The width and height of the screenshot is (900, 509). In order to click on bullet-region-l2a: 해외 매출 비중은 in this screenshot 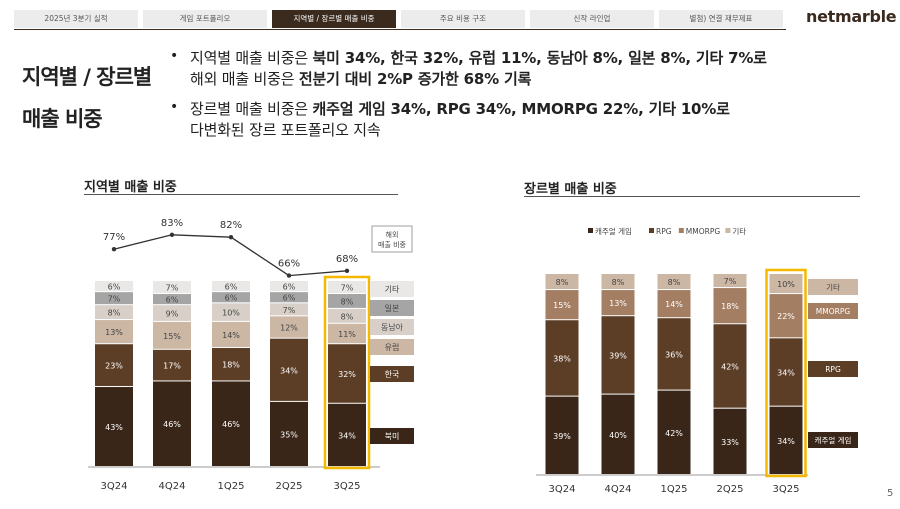, I will do `click(244, 79)`.